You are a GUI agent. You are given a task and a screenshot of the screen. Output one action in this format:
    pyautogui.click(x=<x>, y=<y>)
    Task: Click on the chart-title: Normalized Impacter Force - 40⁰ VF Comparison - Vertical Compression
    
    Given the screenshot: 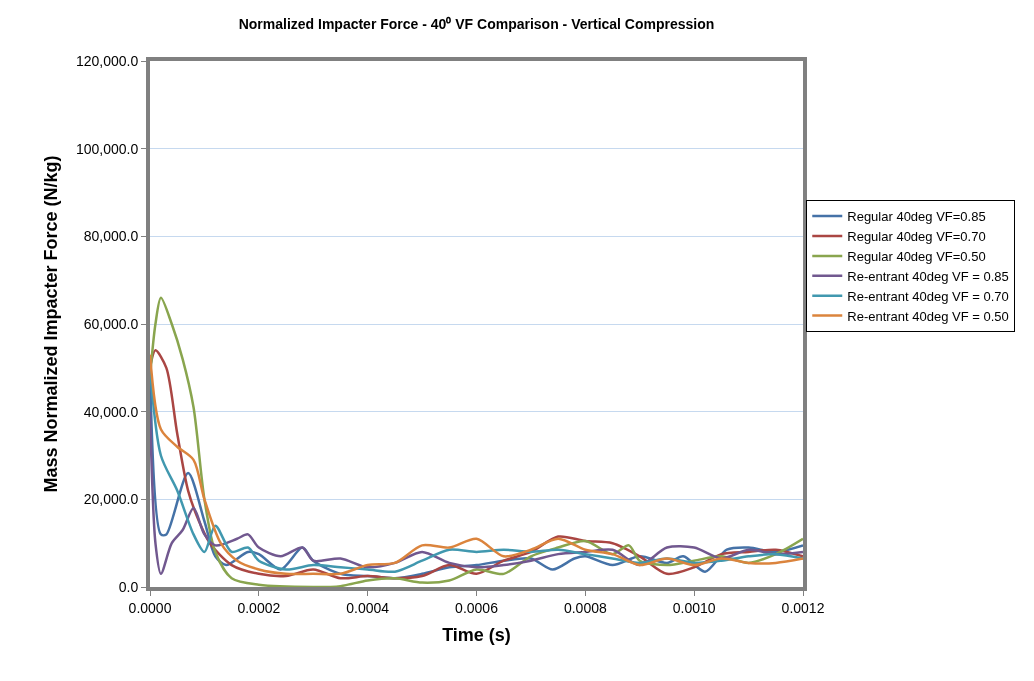 What is the action you would take?
    pyautogui.click(x=476, y=23)
    